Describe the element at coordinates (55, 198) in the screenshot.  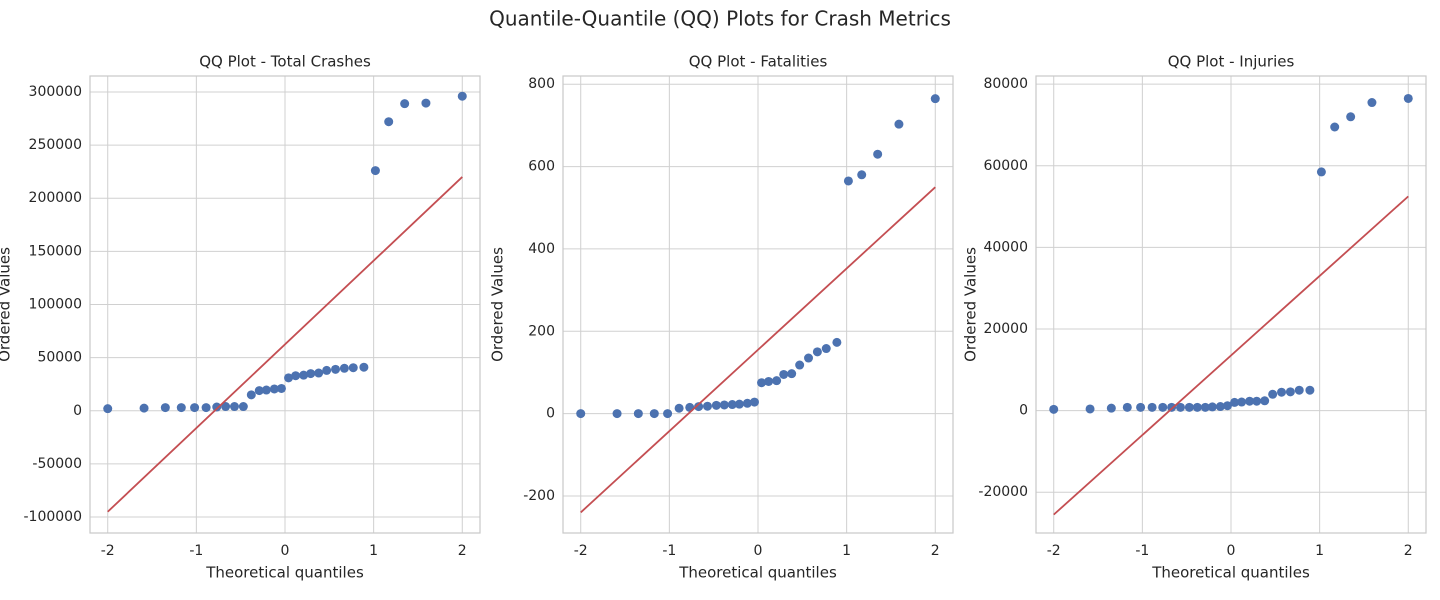
I see `y-tick-label: 200000` at that location.